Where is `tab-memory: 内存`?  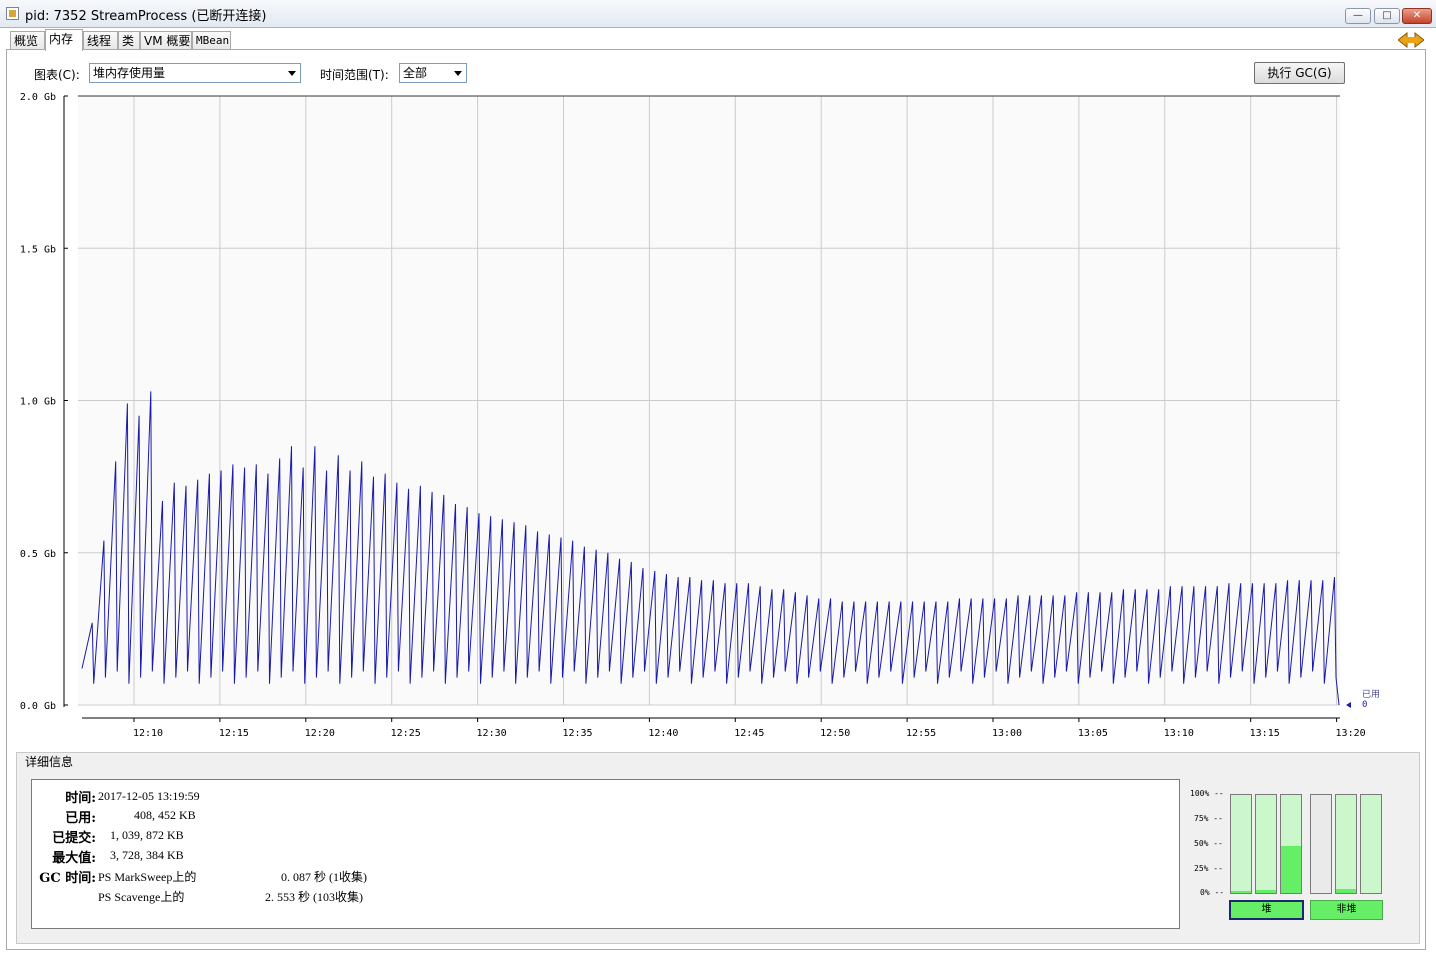 tab-memory: 内存 is located at coordinates (64, 40).